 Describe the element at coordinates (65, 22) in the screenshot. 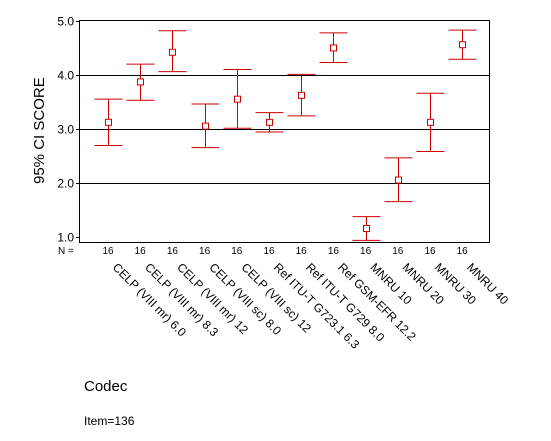

I see `y-tick-label: 5.0` at that location.